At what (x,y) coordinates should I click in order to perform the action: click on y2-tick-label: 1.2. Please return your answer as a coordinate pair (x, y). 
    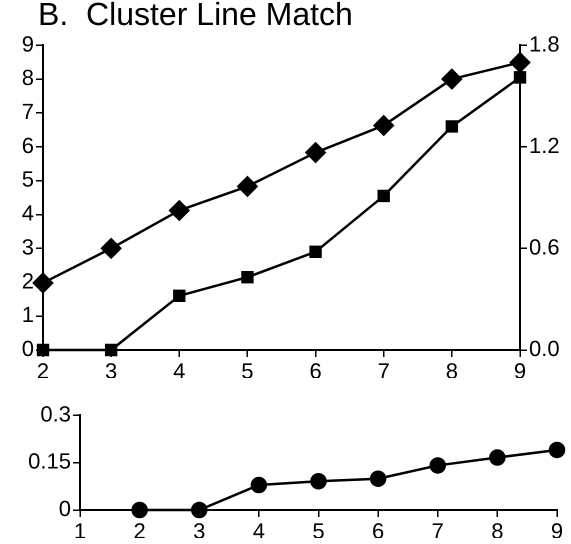
    Looking at the image, I should click on (544, 145).